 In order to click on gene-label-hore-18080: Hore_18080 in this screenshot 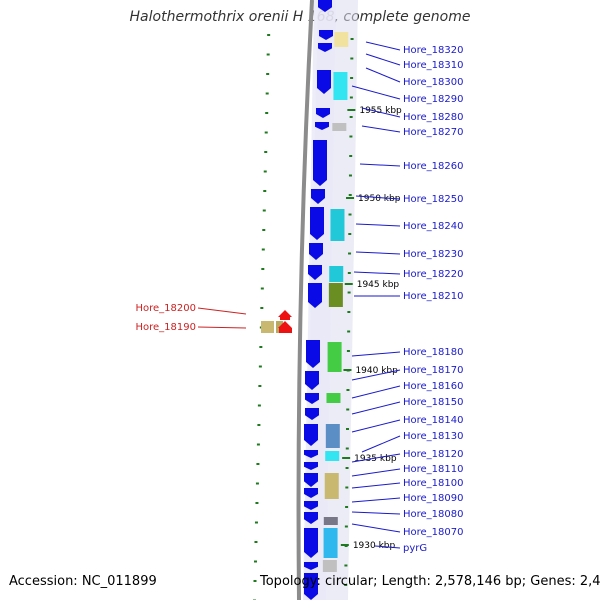, I will do `click(433, 514)`.